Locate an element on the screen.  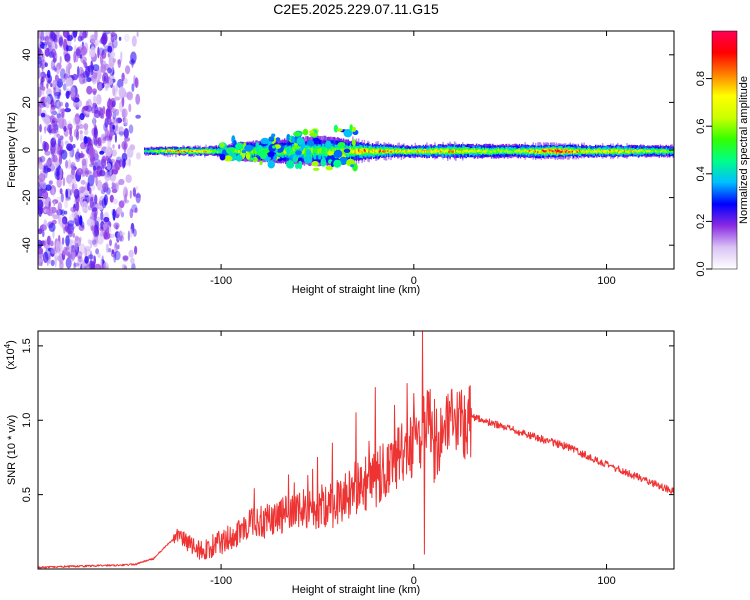
y-tick-label: -20 is located at coordinates (27, 198).